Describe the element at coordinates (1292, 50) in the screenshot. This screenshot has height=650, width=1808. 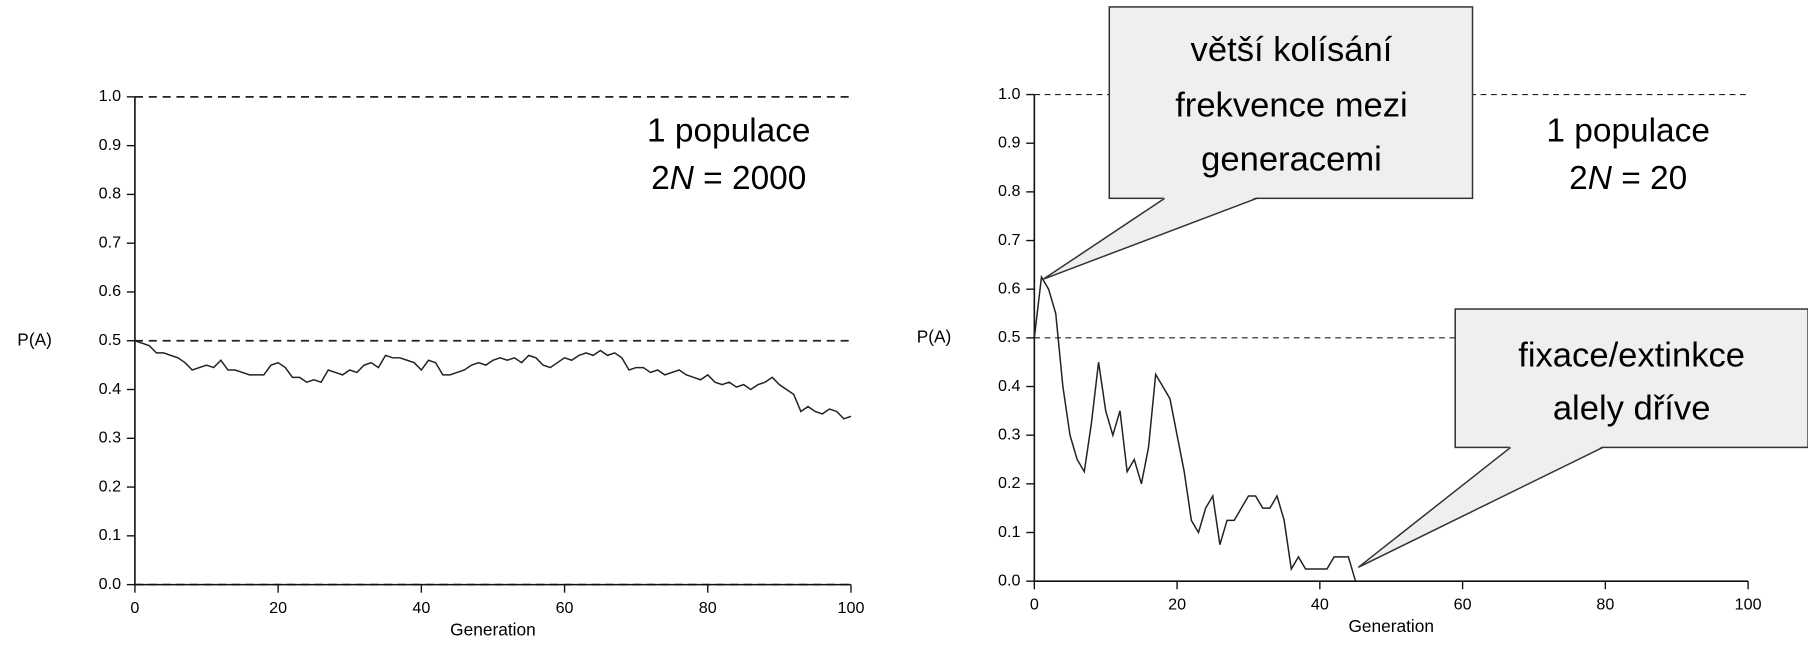
I see `callout-text: větší kolísání` at that location.